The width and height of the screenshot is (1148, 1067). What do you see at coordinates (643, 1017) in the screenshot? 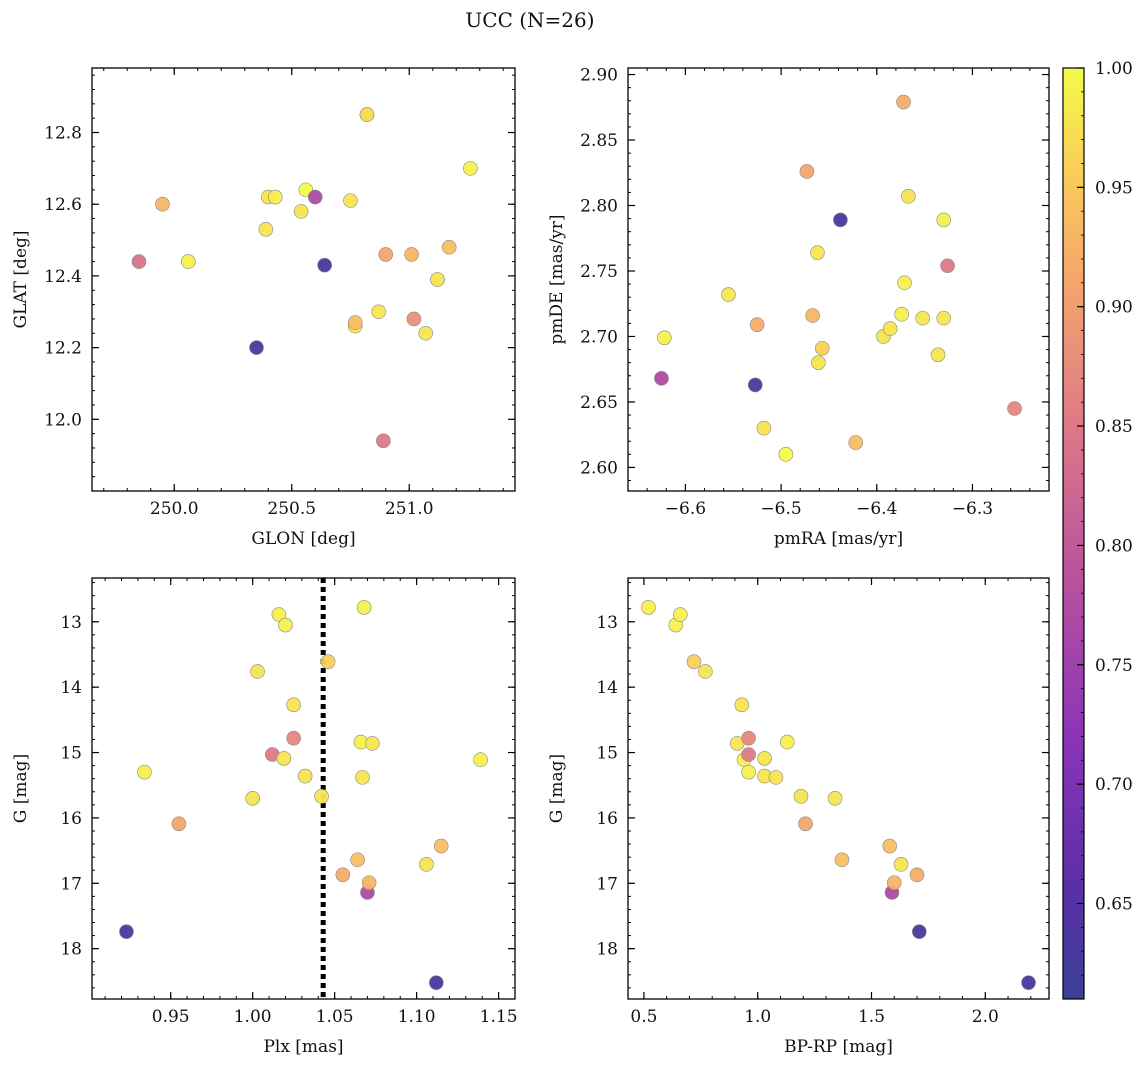
I see `x-tick-label: 0.5` at bounding box center [643, 1017].